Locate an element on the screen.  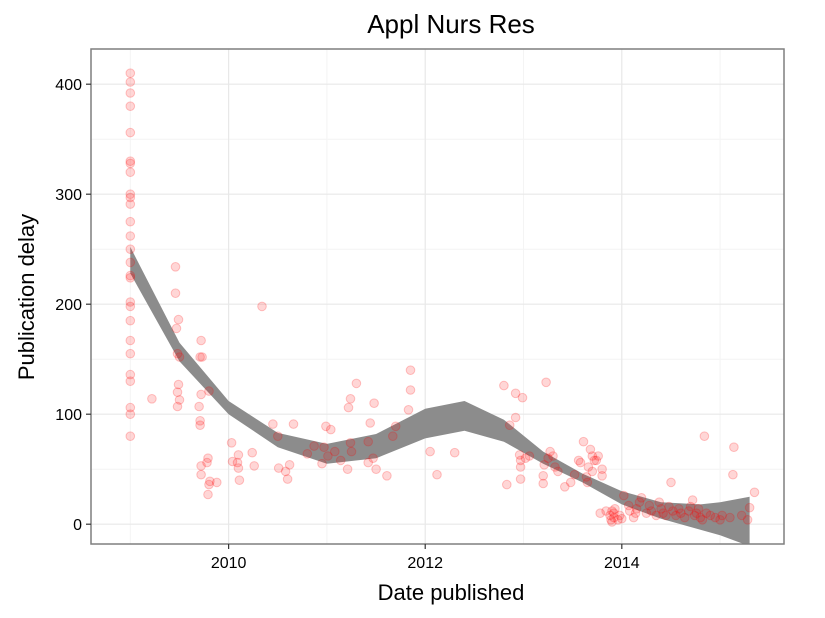
chart-title: Appl Nurs Res is located at coordinates (451, 24).